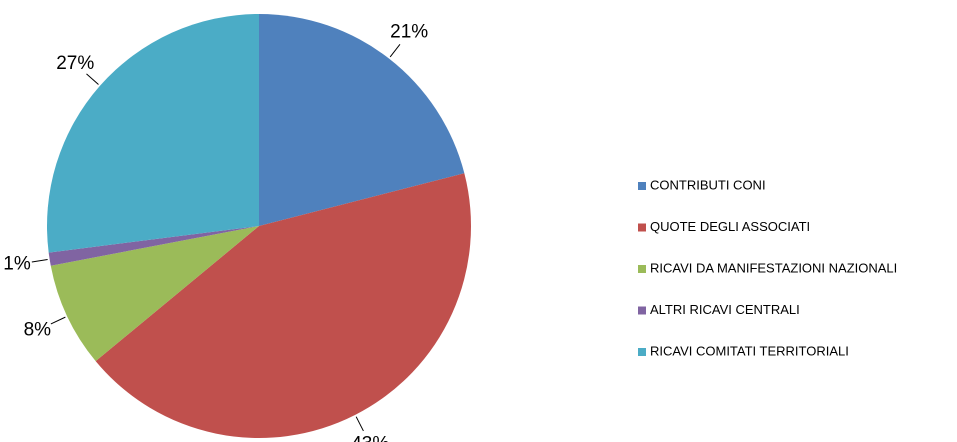  Describe the element at coordinates (17, 263) in the screenshot. I see `data-label: 1%` at that location.